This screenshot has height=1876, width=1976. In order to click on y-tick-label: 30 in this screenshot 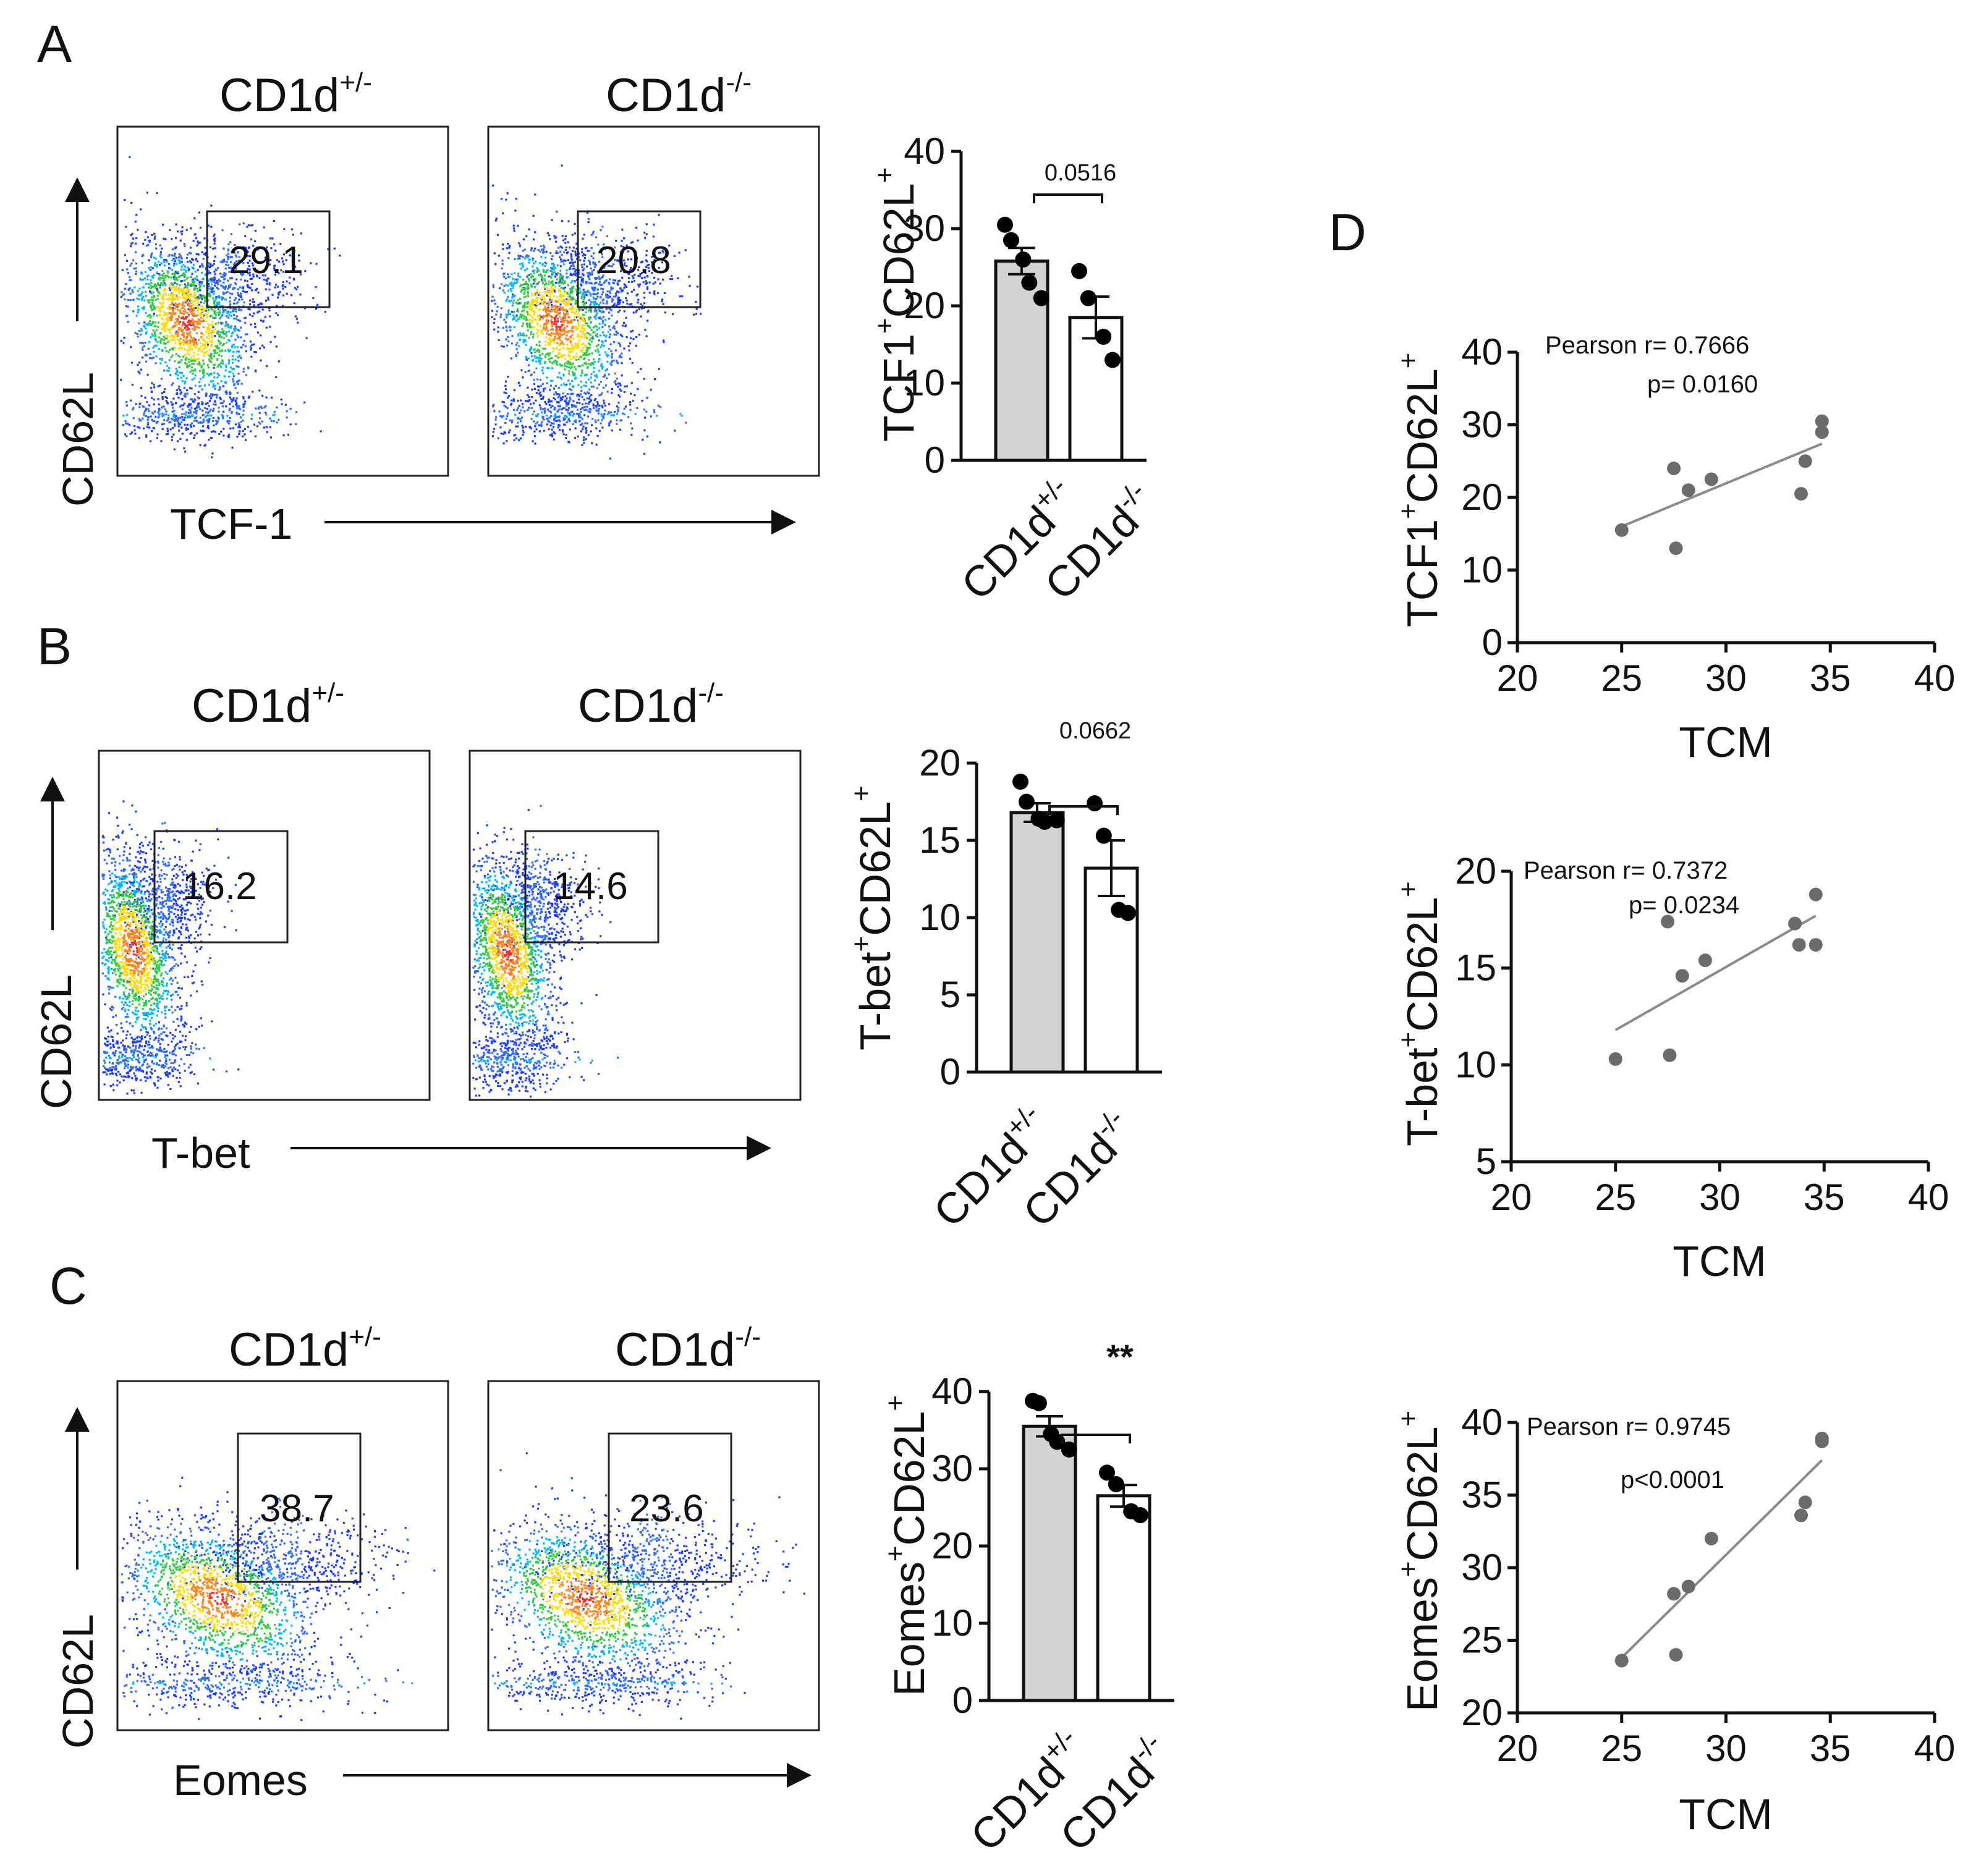, I will do `click(924, 228)`.